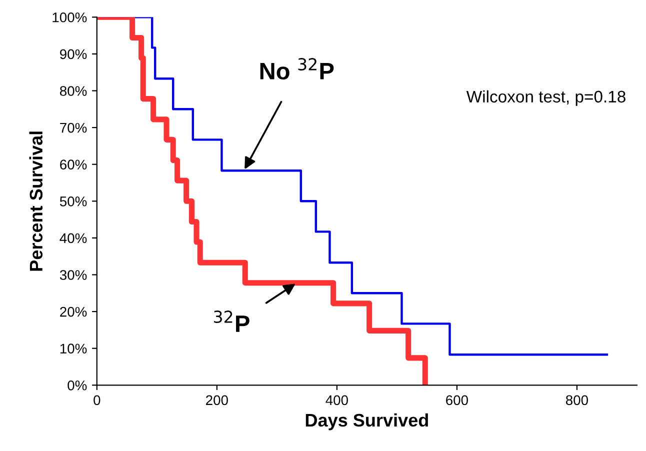 The width and height of the screenshot is (646, 451). What do you see at coordinates (367, 421) in the screenshot?
I see `x-axis-title: Days Survived` at bounding box center [367, 421].